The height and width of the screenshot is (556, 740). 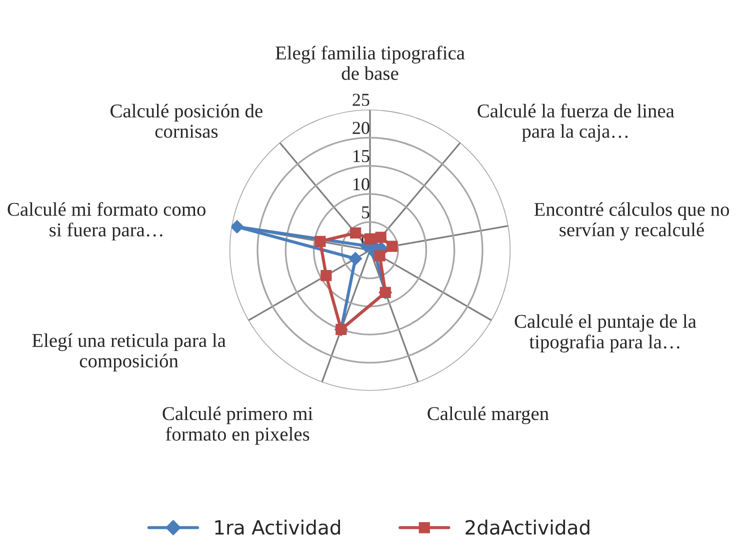 What do you see at coordinates (277, 527) in the screenshot?
I see `legend-label: 1ra Actividad` at bounding box center [277, 527].